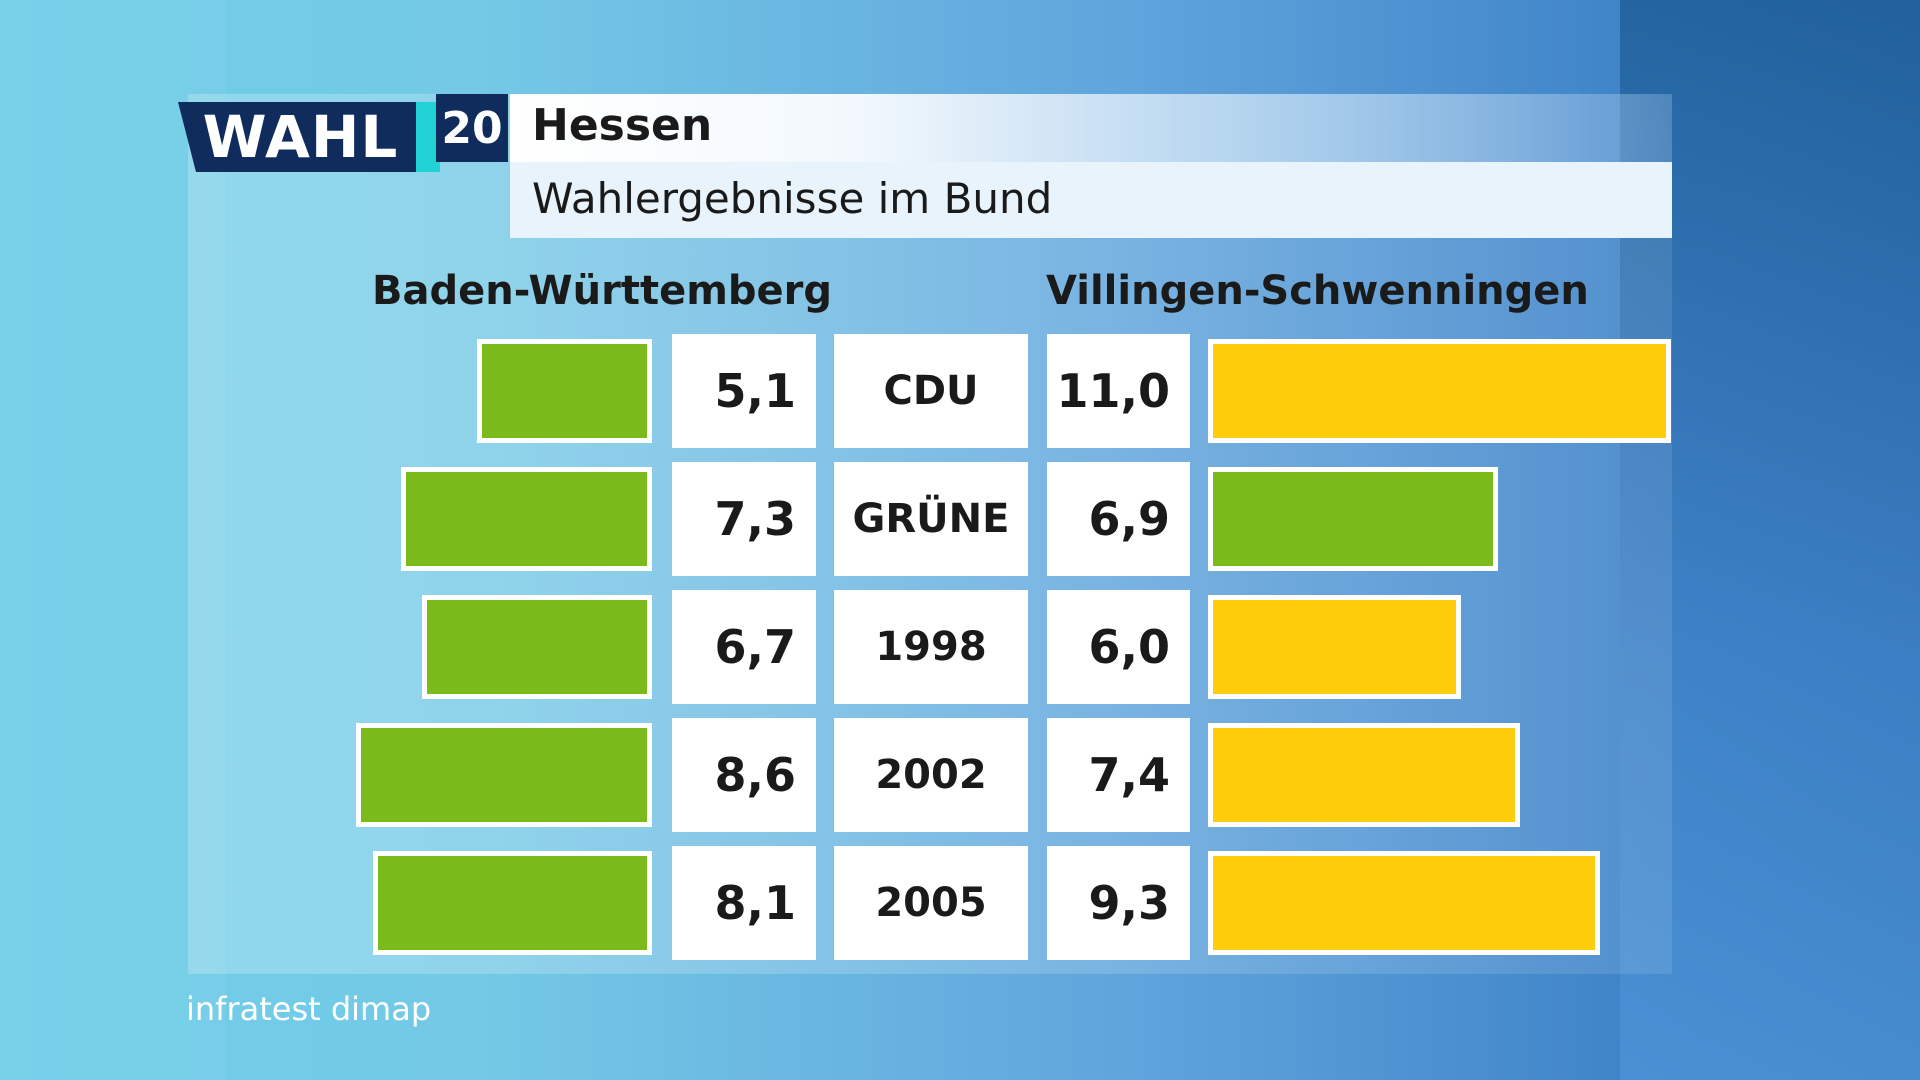 Image resolution: width=1920 pixels, height=1080 pixels. What do you see at coordinates (744, 647) in the screenshot?
I see `value-left-2: 6,7` at bounding box center [744, 647].